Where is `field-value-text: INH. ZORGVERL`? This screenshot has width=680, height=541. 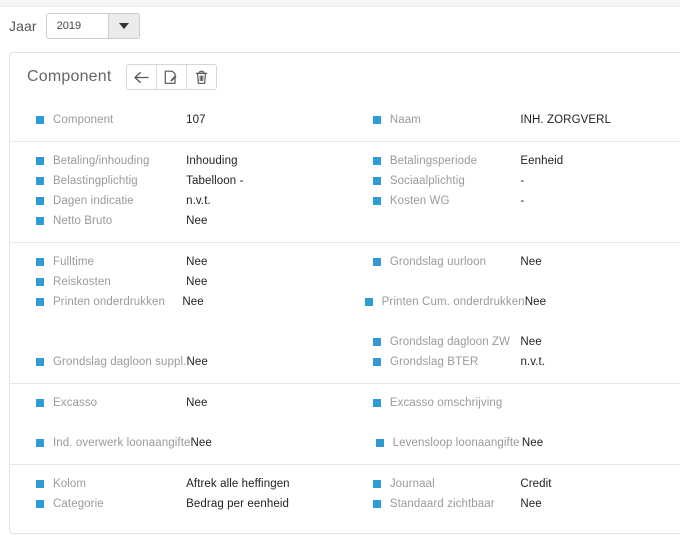 field-value-text: INH. ZORGVERL is located at coordinates (566, 120).